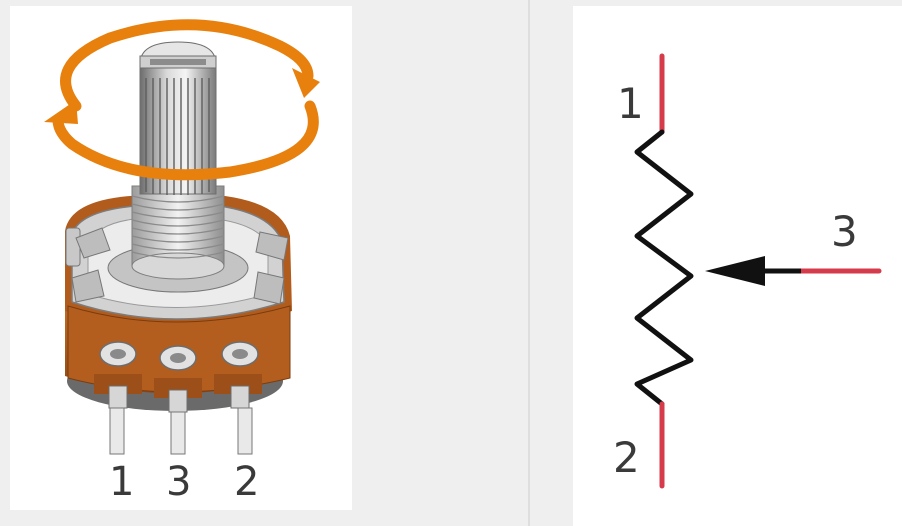 The height and width of the screenshot is (526, 902). What do you see at coordinates (626, 457) in the screenshot?
I see `terminal-label-2: 2` at bounding box center [626, 457].